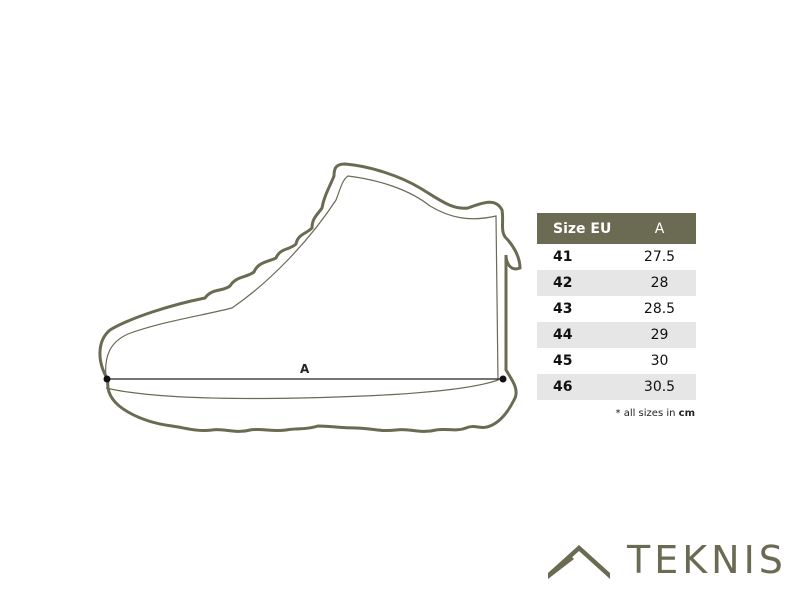  I want to click on table-row: 46 30.5, so click(616, 387).